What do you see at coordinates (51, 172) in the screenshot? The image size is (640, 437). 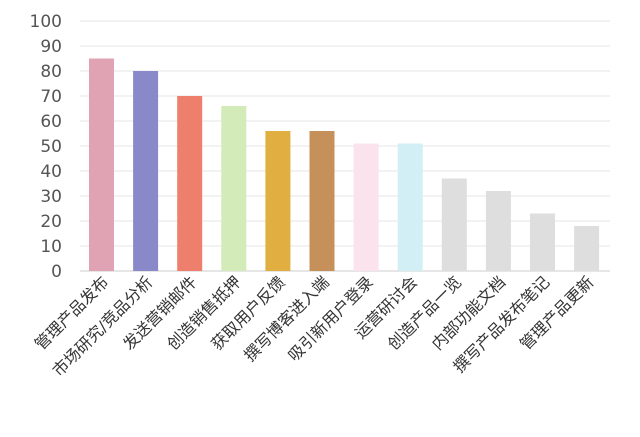 I see `y-tick-label: 40` at bounding box center [51, 172].